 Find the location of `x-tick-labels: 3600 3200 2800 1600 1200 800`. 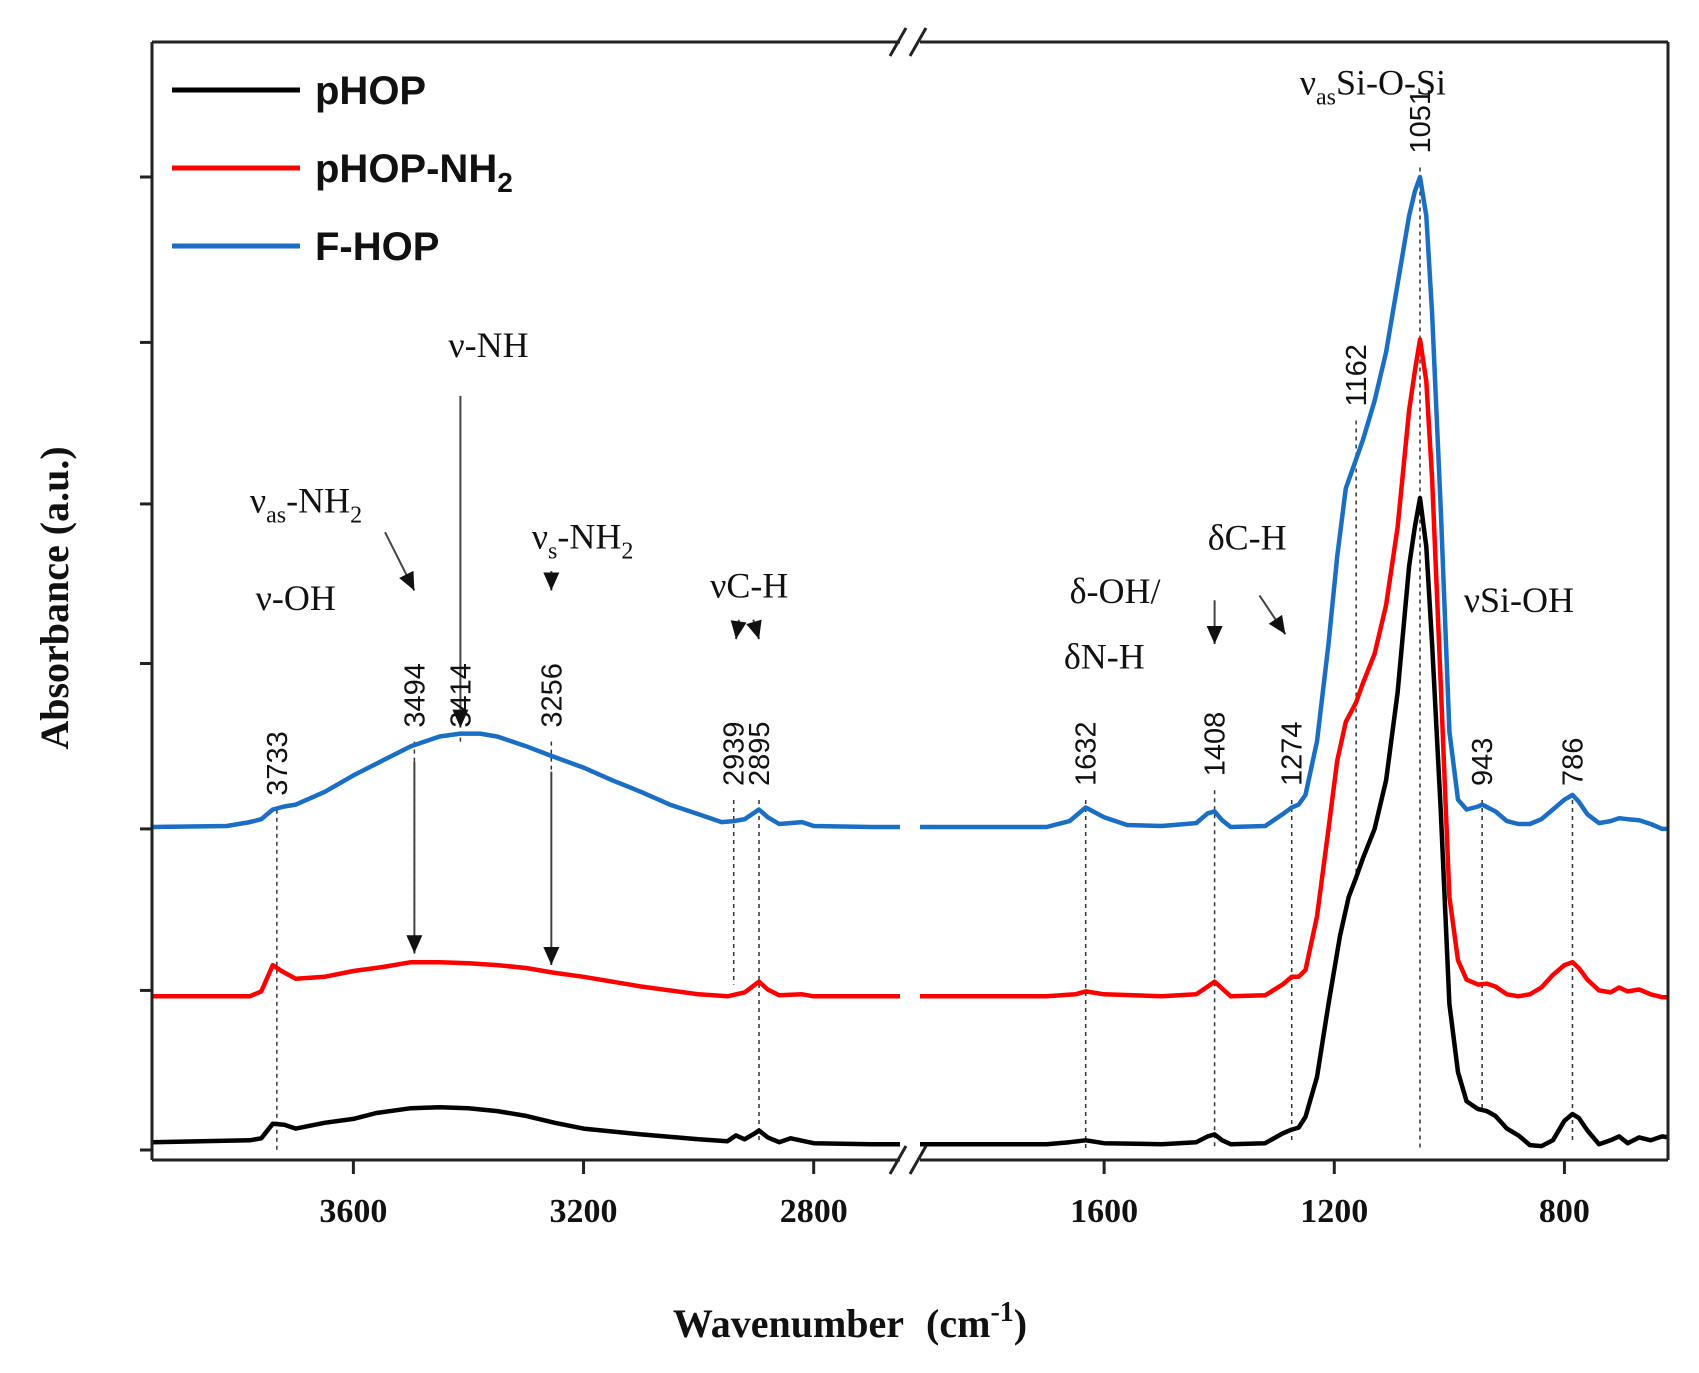

x-tick-labels: 3600 3200 2800 1600 1200 800 is located at coordinates (954, 1211).